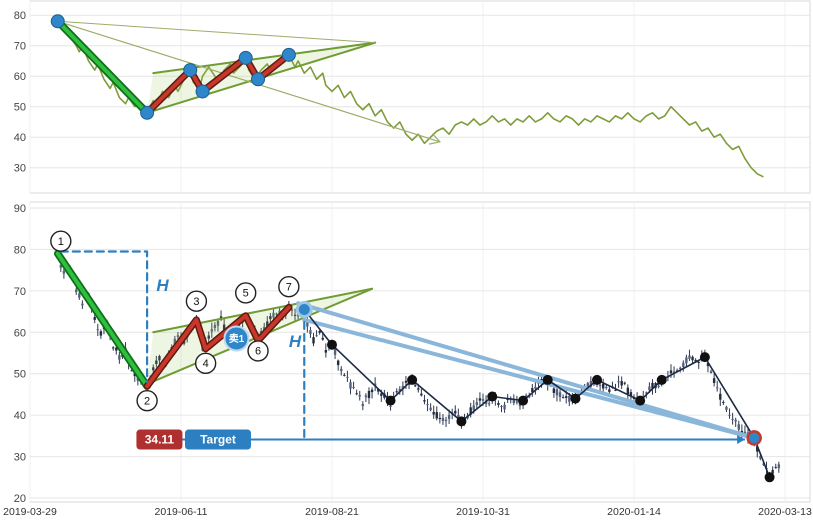 This screenshot has width=813, height=520. What do you see at coordinates (634, 512) in the screenshot?
I see `x-tick-label: 2020-01-14` at bounding box center [634, 512].